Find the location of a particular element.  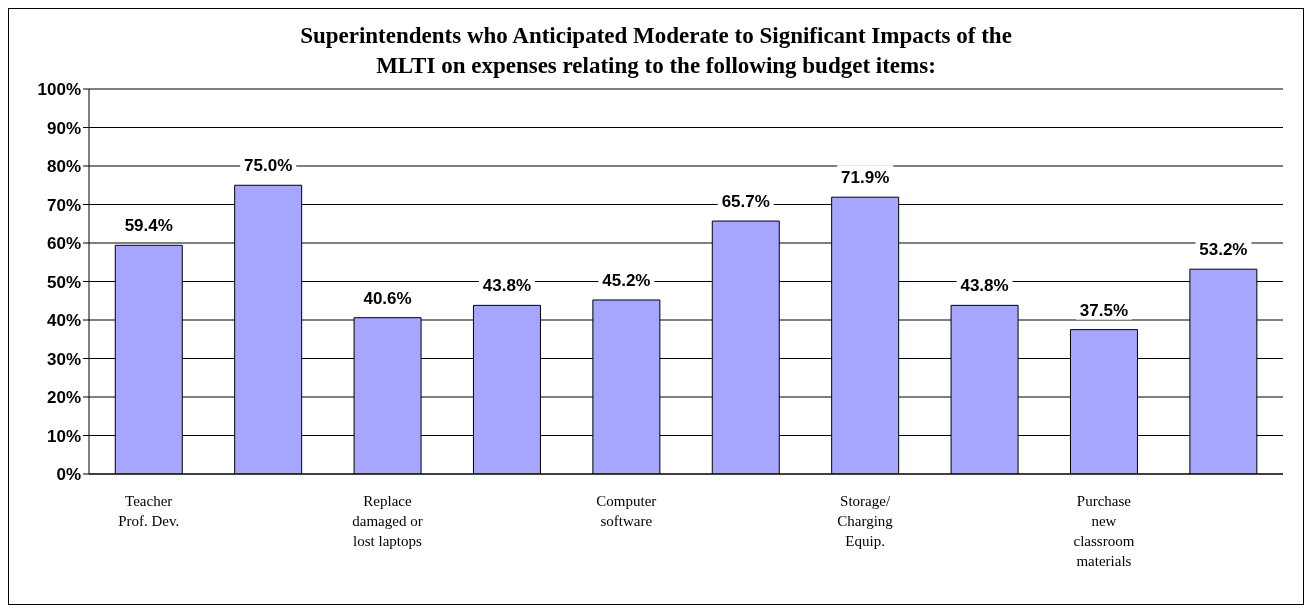

y-tick-label: 20% is located at coordinates (63, 398).